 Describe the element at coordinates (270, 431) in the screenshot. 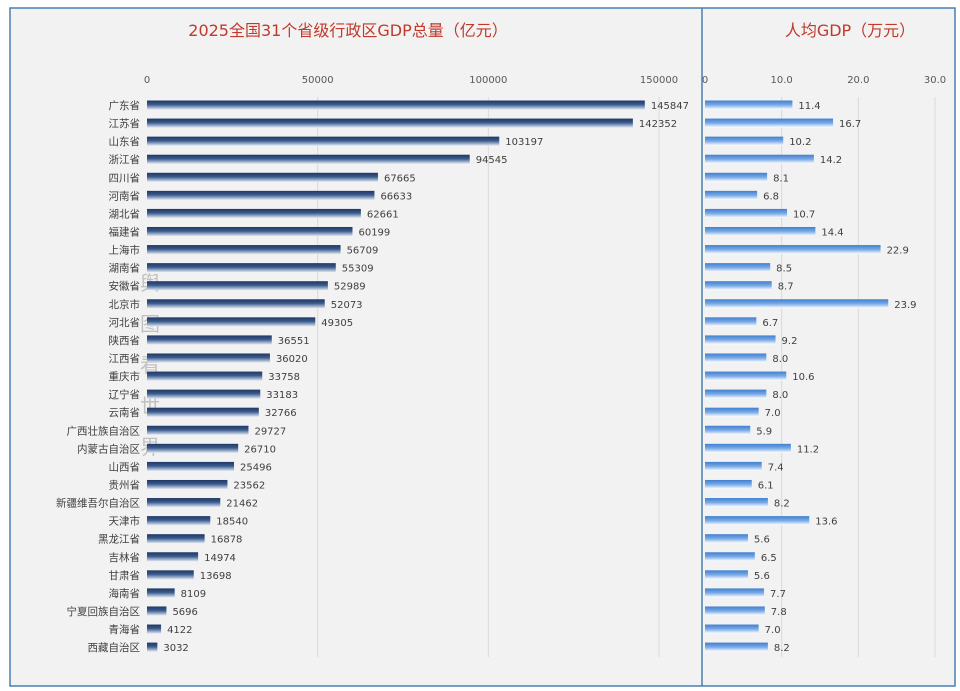

I see `data-label: 29727` at that location.